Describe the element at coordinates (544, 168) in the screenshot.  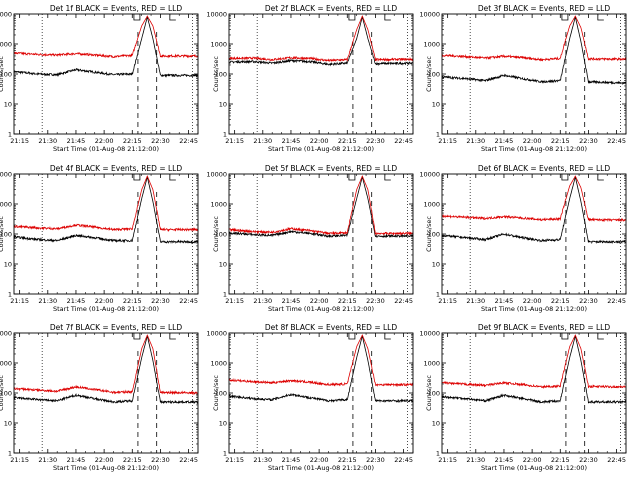
I see `chart-title: Det 6f BLACK = Events, RED = LLD` at that location.